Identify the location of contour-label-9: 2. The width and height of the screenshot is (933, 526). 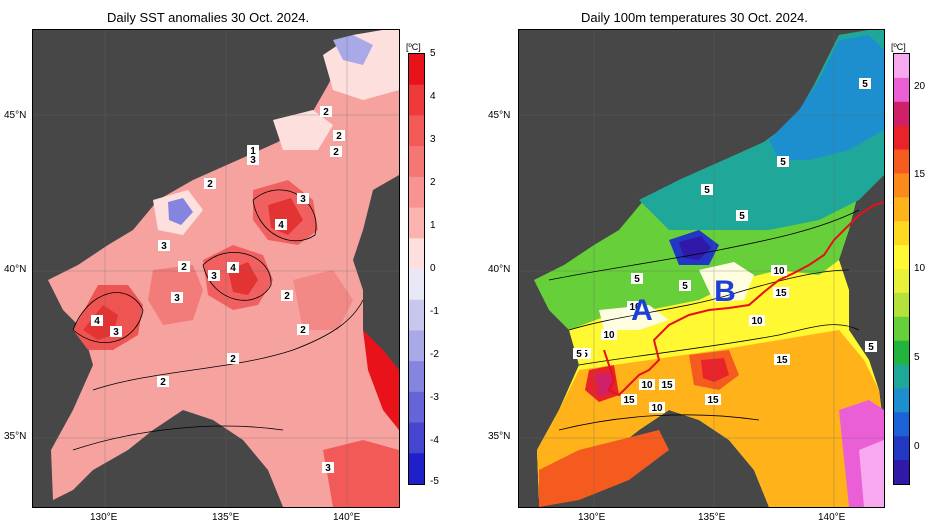
(184, 267).